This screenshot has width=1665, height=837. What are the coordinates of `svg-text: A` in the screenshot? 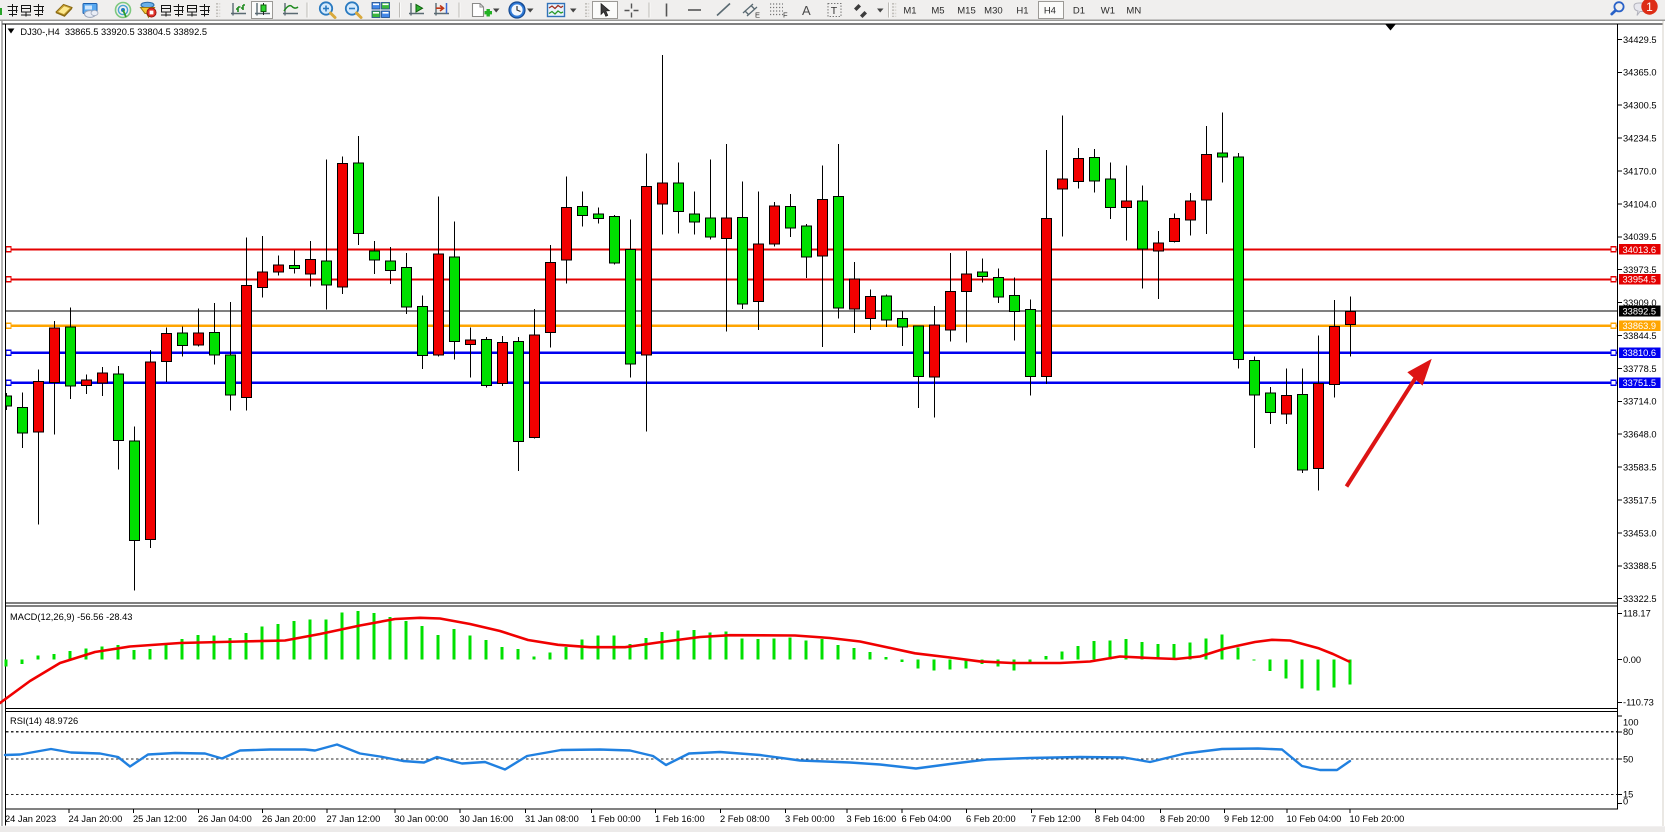 It's located at (806, 10).